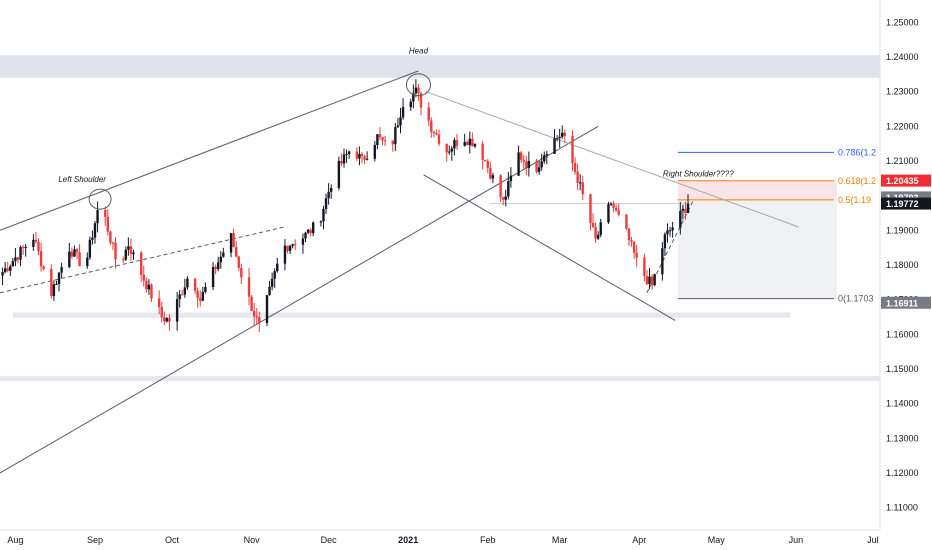 The height and width of the screenshot is (550, 932). I want to click on left-shoulder-label: Left Shoulder, so click(82, 179).